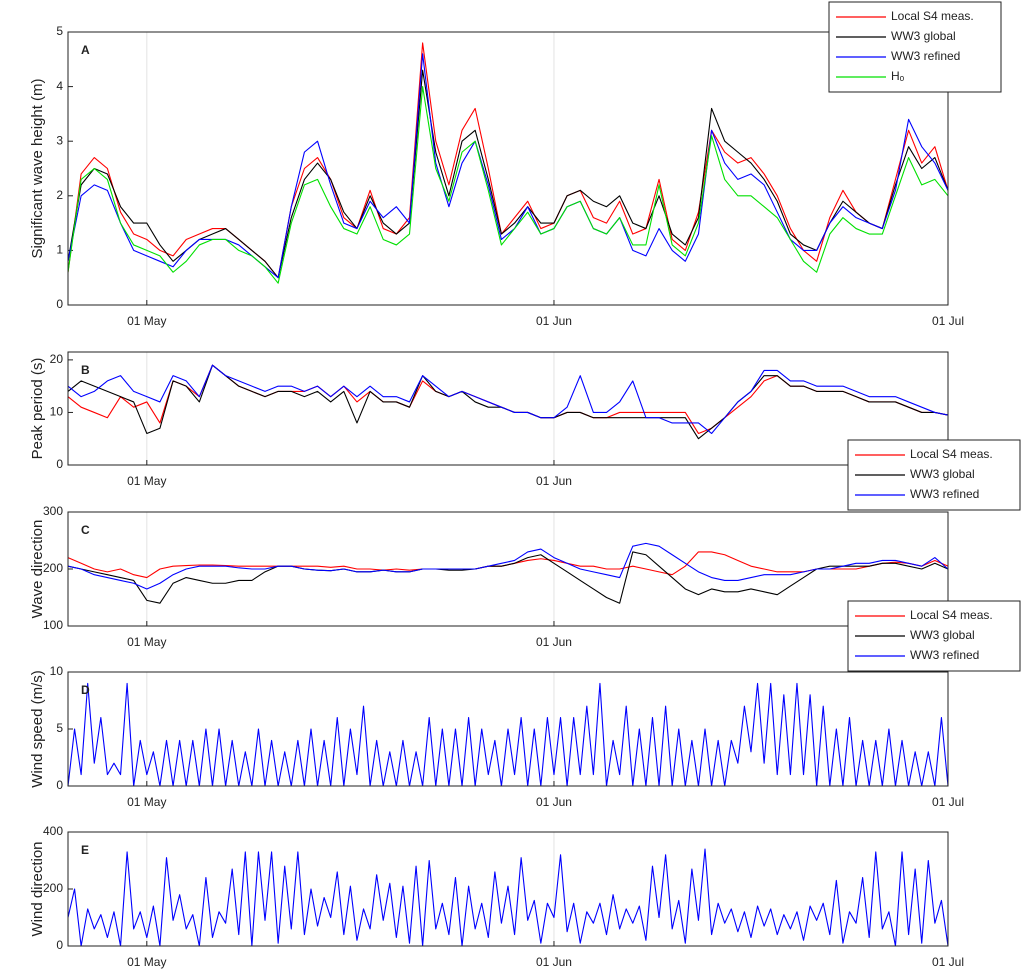 The image size is (1026, 975). I want to click on y-axis-label: Wind speed (m/s), so click(37, 729).